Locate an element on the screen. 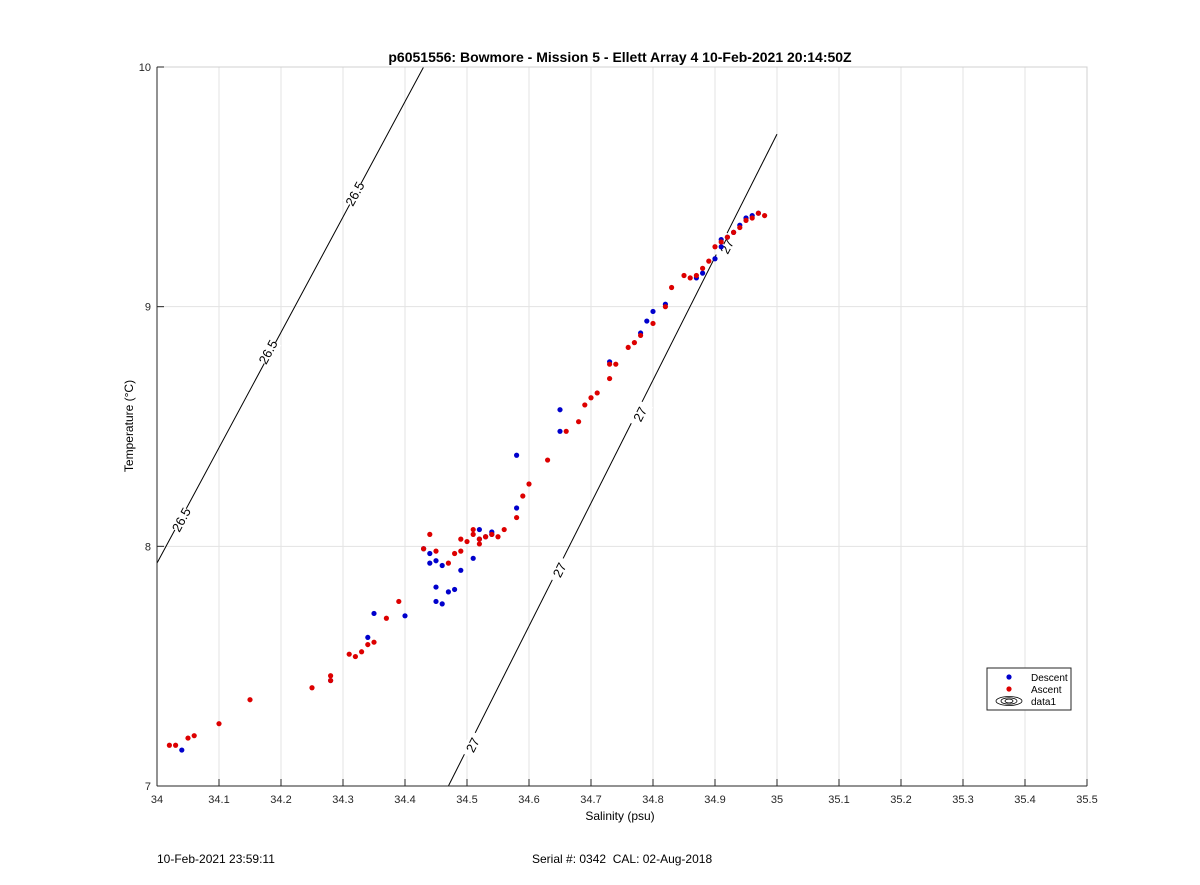 The image size is (1200, 885). footer-timestamp: 10-Feb-2021 23:59:11 is located at coordinates (216, 859).